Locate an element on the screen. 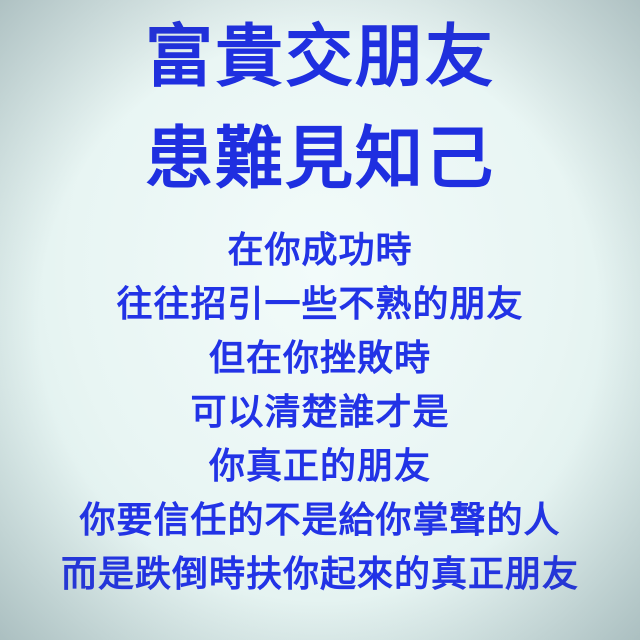 Image resolution: width=640 pixels, height=640 pixels. quote-line-4: 可以清楚誰才是 is located at coordinates (320, 412).